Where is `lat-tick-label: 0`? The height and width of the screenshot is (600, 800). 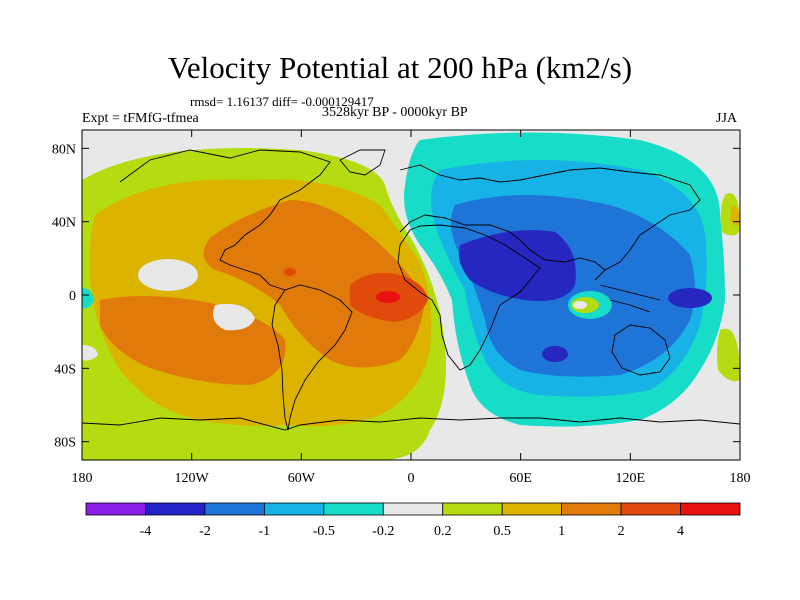
lat-tick-label: 0 is located at coordinates (72, 296).